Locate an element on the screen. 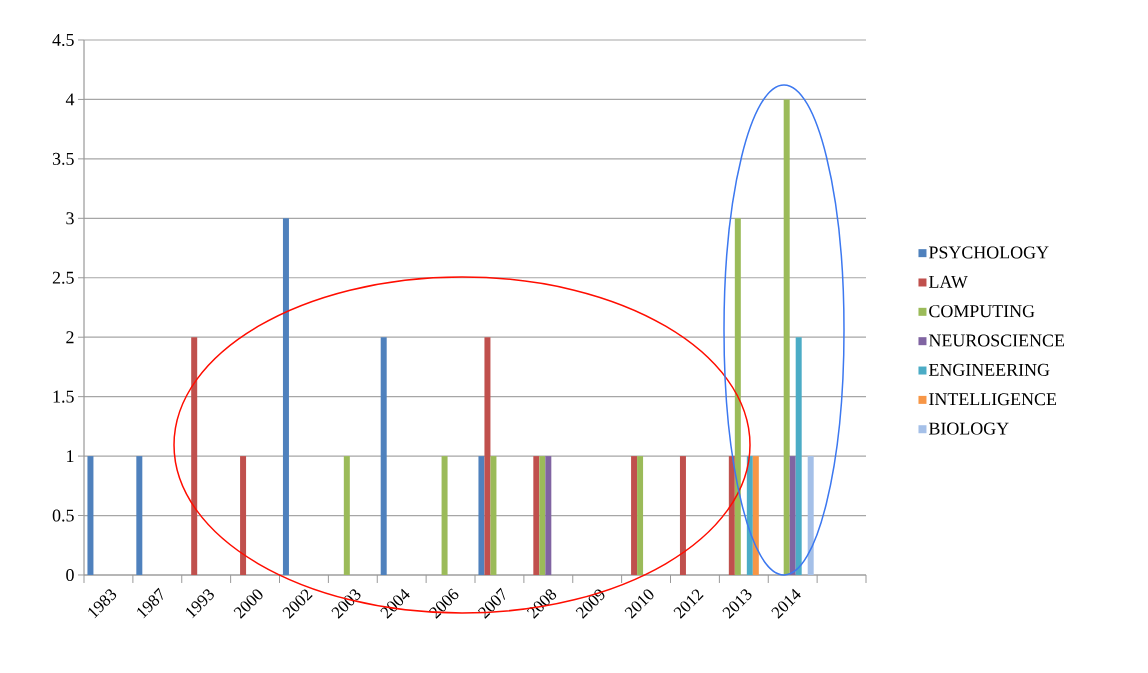 This screenshot has height=673, width=1148. legend-label: BIOLOGY is located at coordinates (968, 428).